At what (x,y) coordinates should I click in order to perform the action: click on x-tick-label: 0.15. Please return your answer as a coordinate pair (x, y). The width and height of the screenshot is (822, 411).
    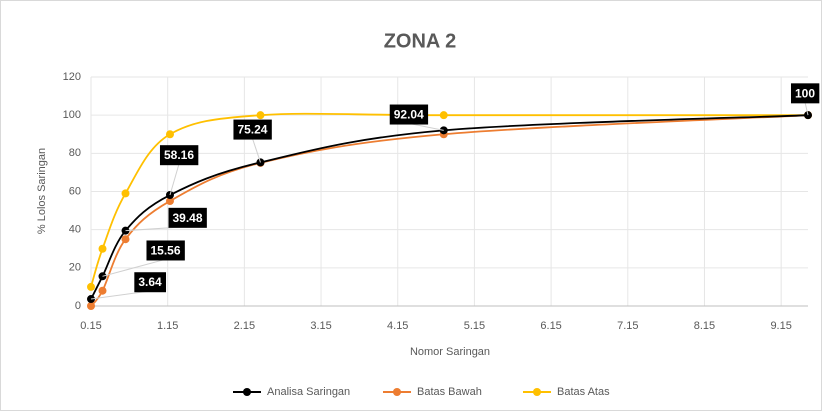
    Looking at the image, I should click on (90, 326).